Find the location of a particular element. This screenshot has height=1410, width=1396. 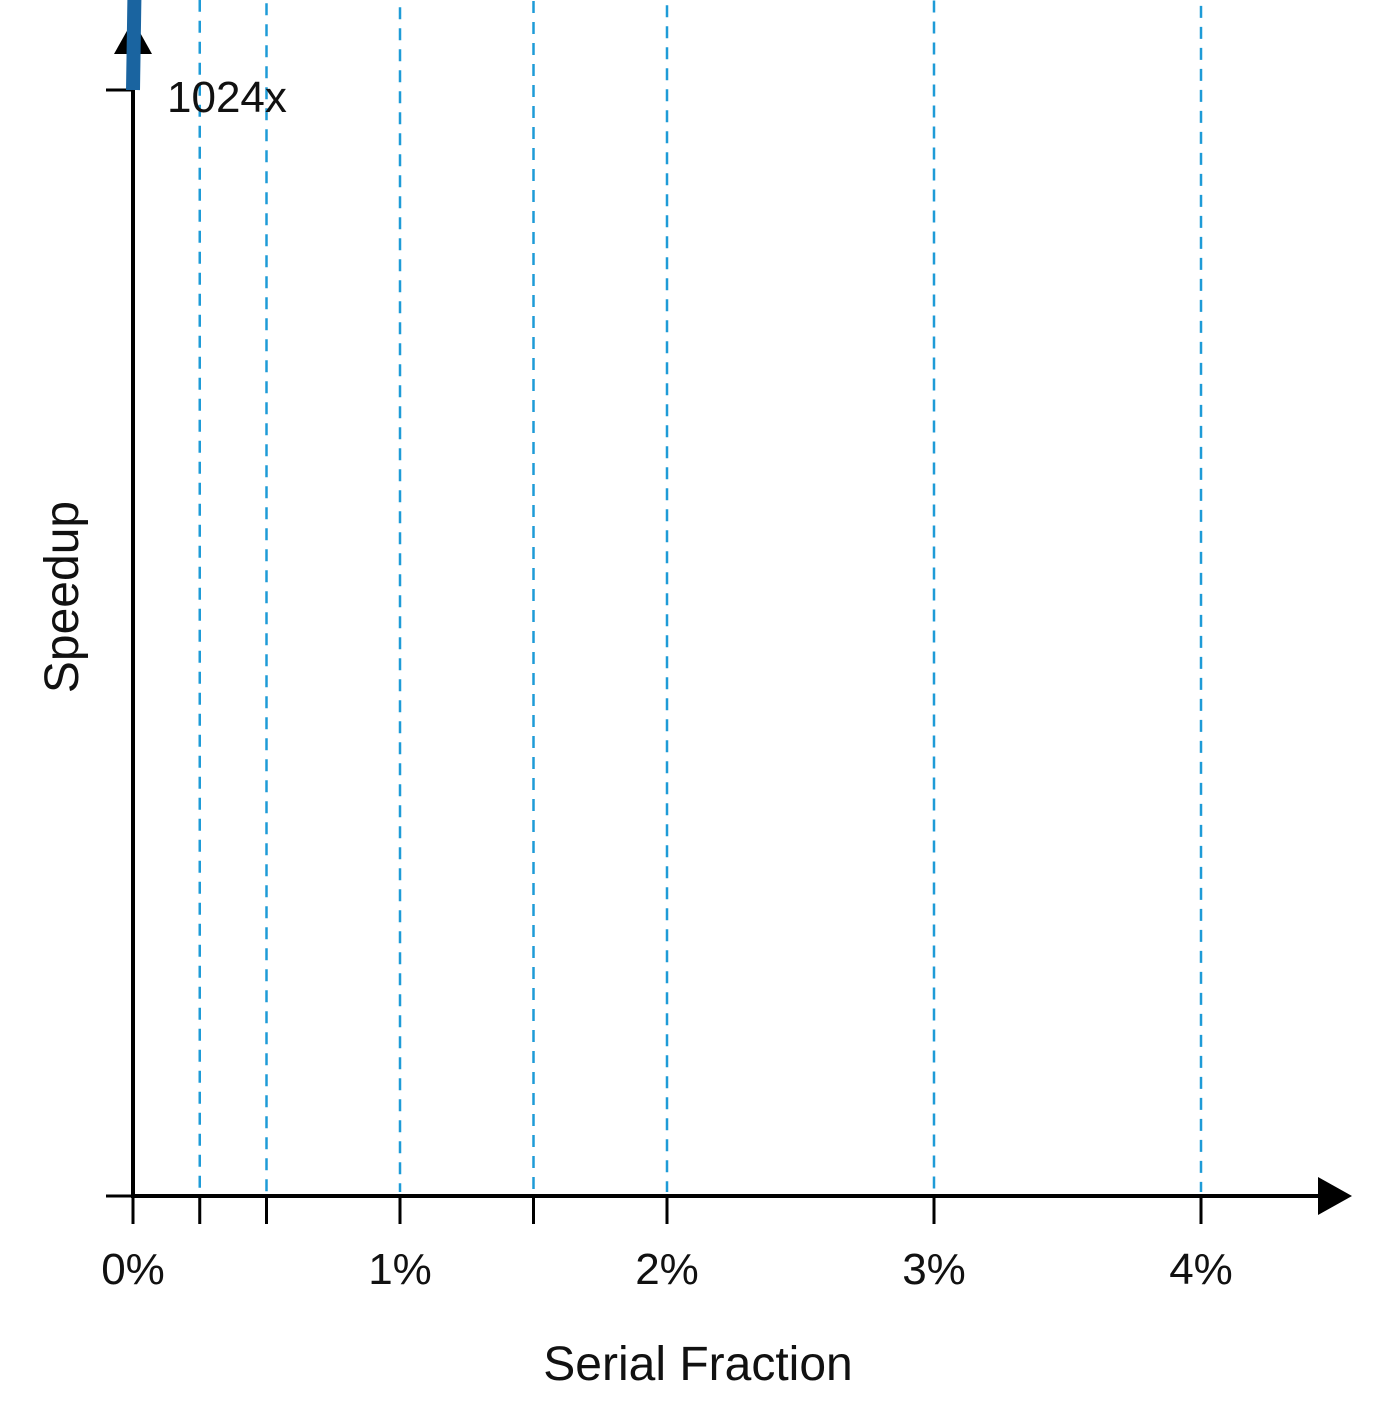

x-tick-label-1: 1% is located at coordinates (400, 1269).